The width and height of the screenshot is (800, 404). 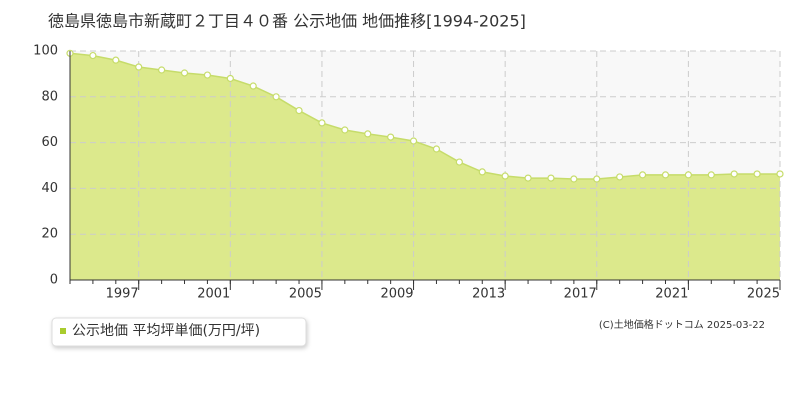 I want to click on legend-swatch, so click(x=63, y=331).